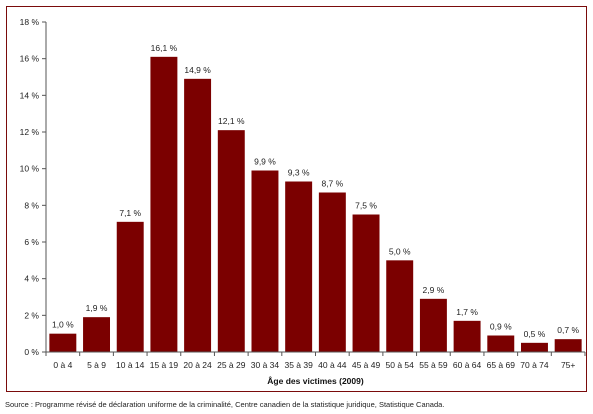 The width and height of the screenshot is (593, 414). Describe the element at coordinates (63, 325) in the screenshot. I see `bar-value-label: 1,0 %` at that location.